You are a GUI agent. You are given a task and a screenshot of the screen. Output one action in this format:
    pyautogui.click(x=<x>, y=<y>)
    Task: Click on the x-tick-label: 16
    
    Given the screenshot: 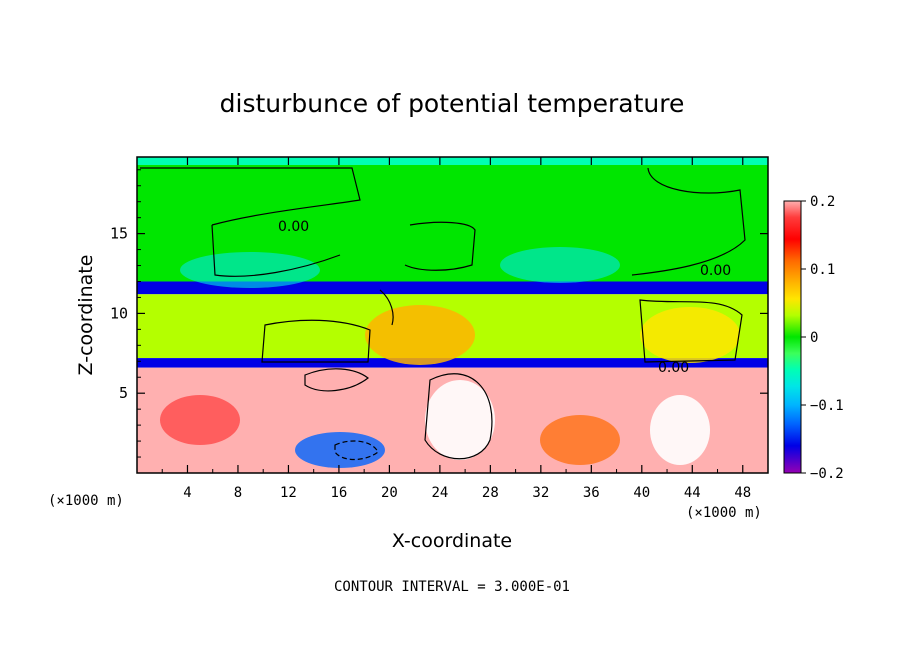 What is the action you would take?
    pyautogui.click(x=338, y=493)
    